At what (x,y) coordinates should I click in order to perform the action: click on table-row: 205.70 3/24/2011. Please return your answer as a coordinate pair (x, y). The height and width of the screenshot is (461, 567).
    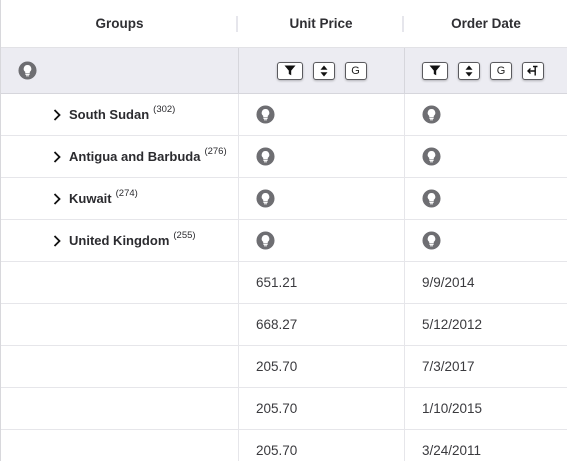
    Looking at the image, I should click on (284, 445).